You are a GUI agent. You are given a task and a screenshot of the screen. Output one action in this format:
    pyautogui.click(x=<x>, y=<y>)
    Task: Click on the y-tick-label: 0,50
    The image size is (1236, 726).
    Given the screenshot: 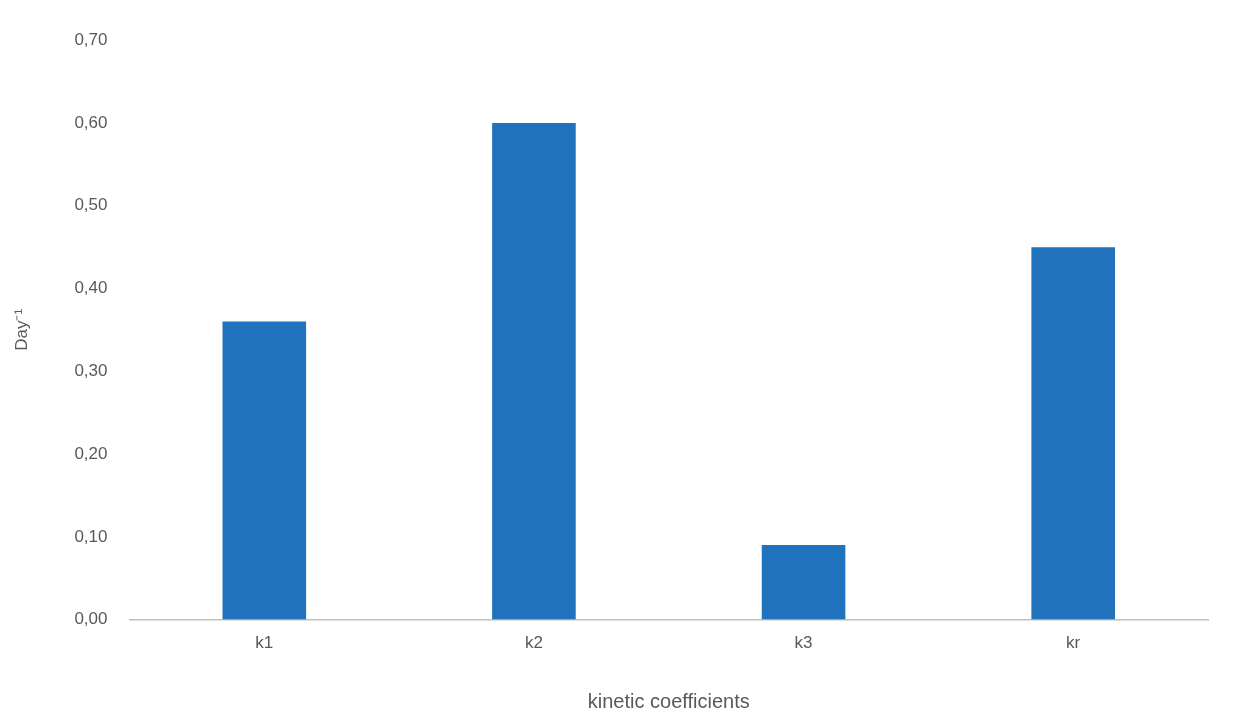 What is the action you would take?
    pyautogui.click(x=91, y=205)
    